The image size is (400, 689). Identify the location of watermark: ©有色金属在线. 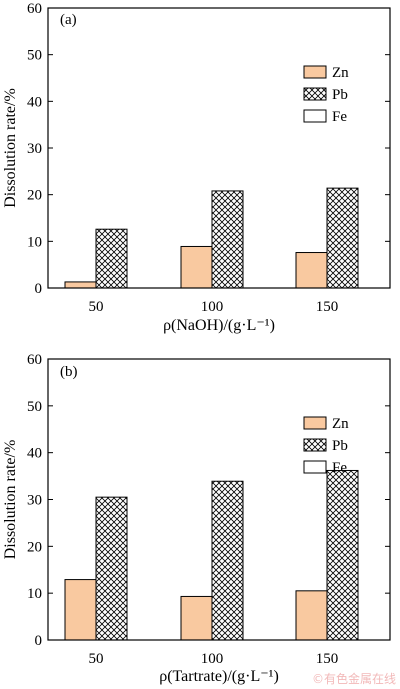
(353, 679).